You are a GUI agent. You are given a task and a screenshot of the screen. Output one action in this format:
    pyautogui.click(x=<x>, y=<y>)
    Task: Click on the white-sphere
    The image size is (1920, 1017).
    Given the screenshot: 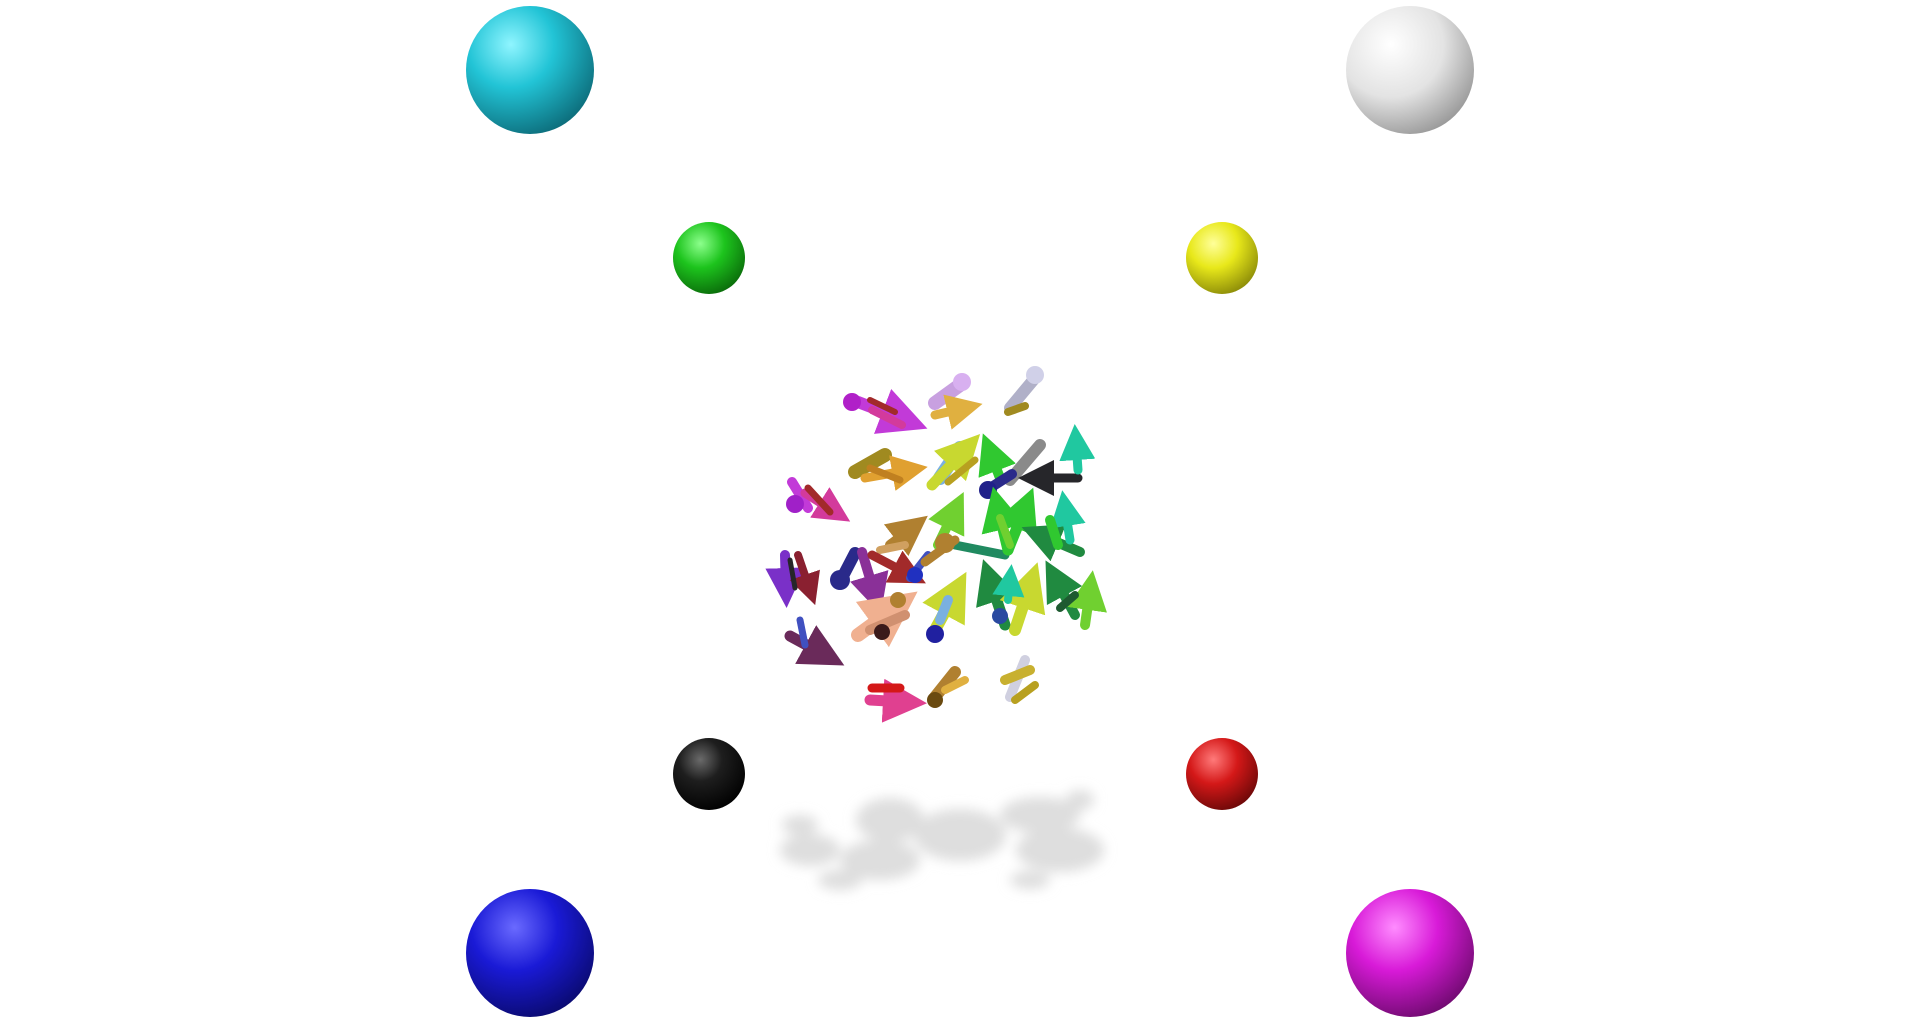 What is the action you would take?
    pyautogui.click(x=1410, y=70)
    